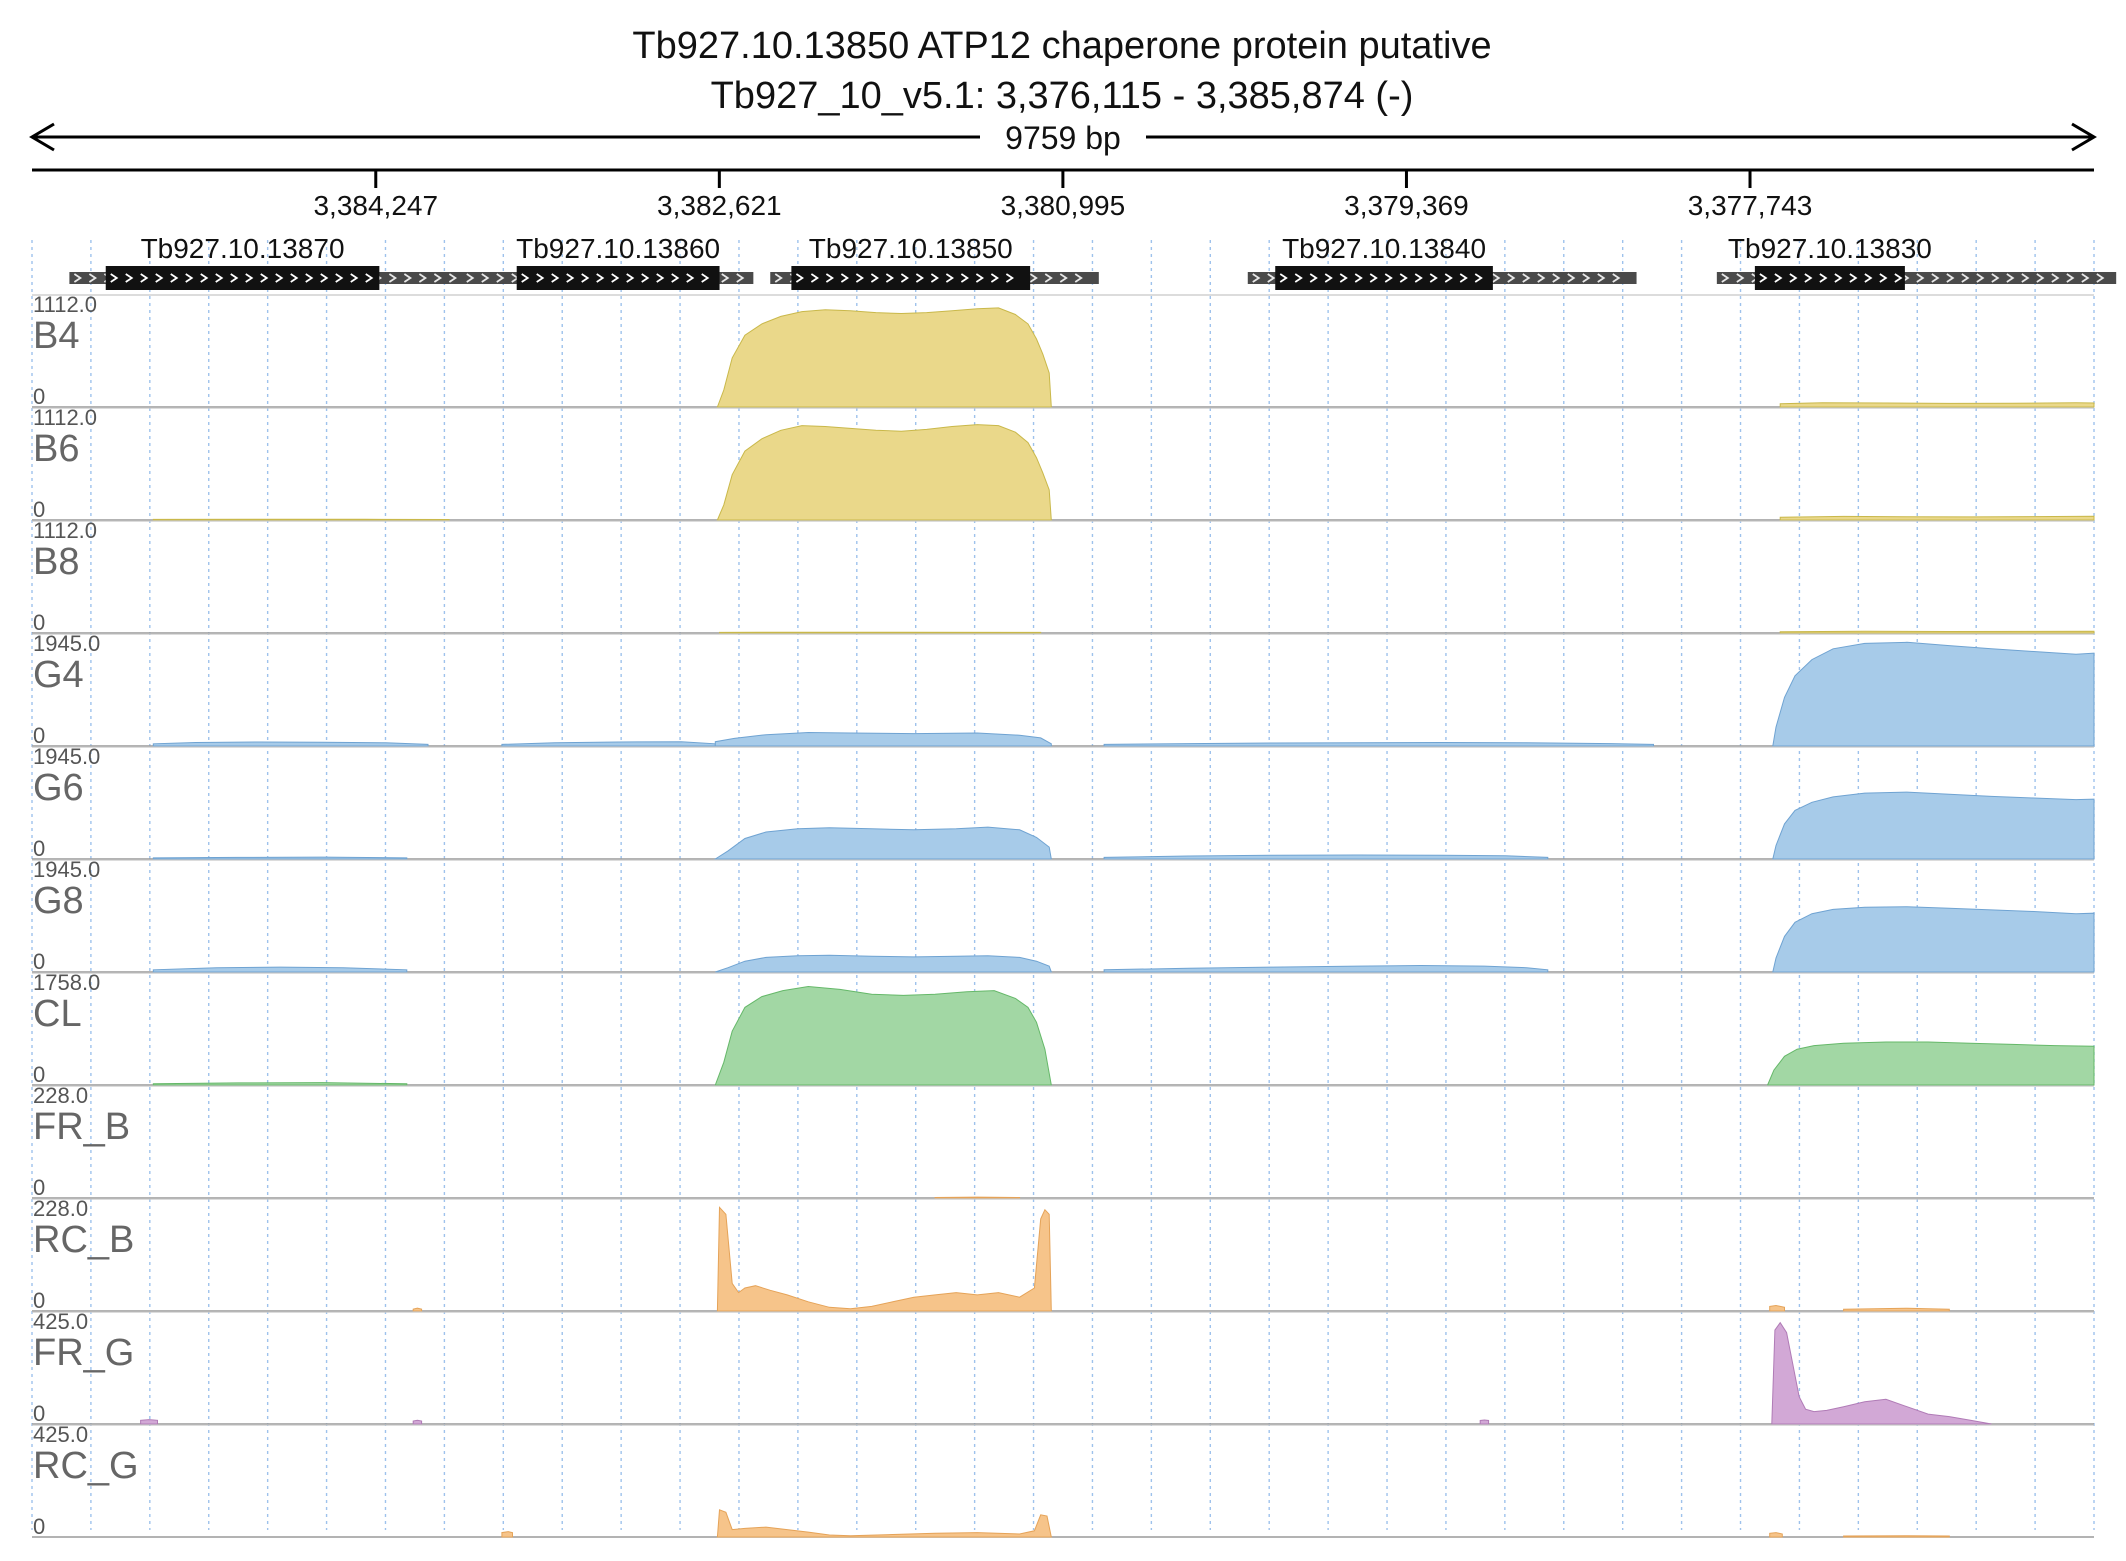 Image resolution: width=2126 pixels, height=1561 pixels. What do you see at coordinates (56, 336) in the screenshot?
I see `track-name-label: B4` at bounding box center [56, 336].